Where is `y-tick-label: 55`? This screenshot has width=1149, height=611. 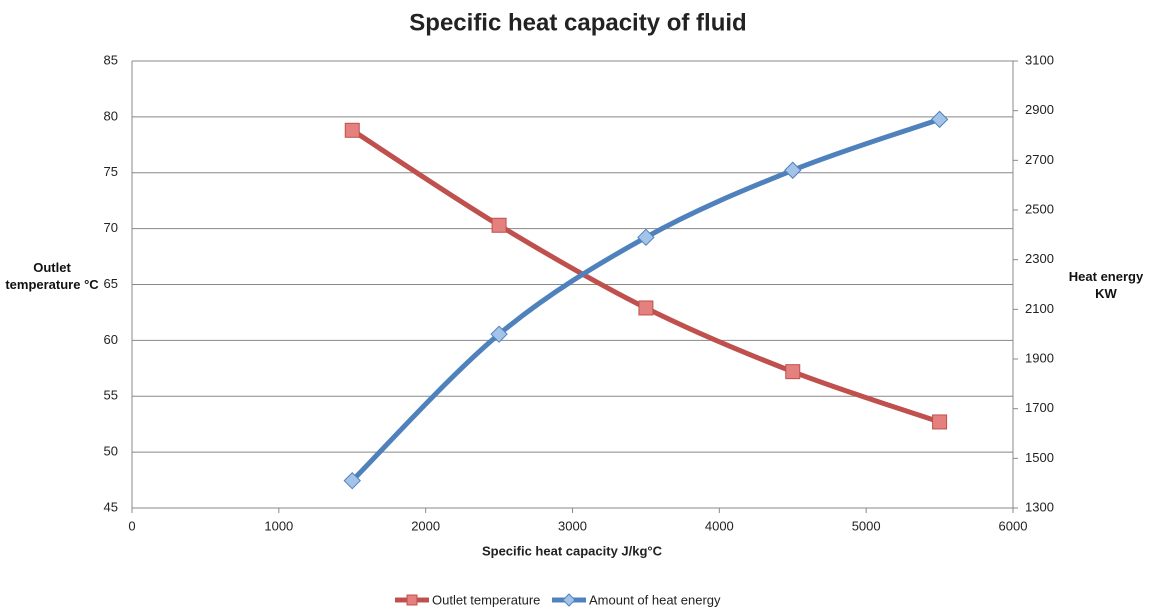
y-tick-label: 55 is located at coordinates (111, 395).